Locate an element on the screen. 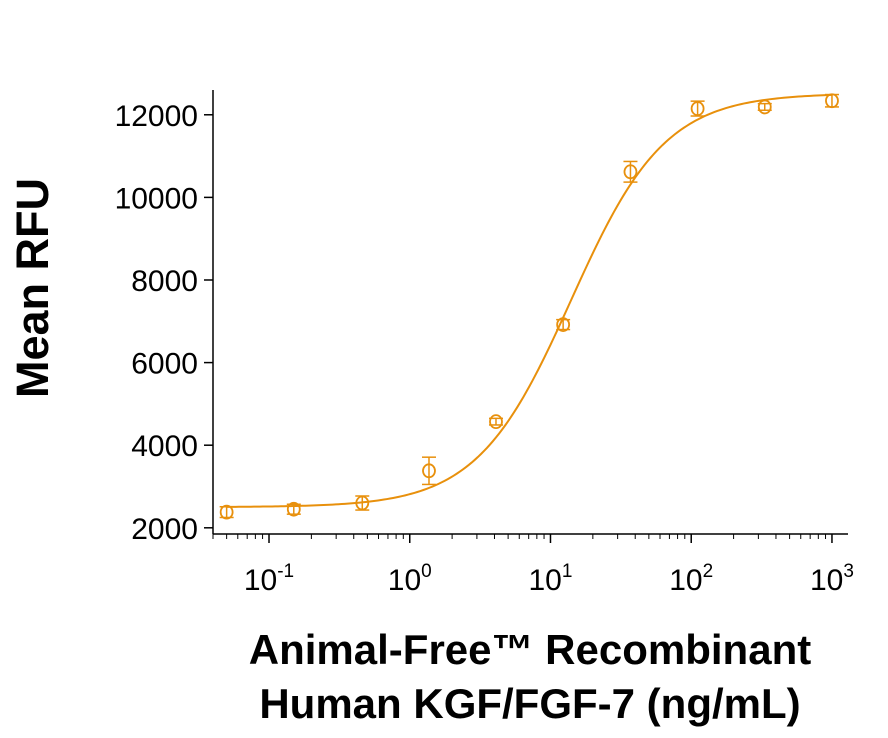  x-tick-label: 10³ is located at coordinates (832, 579).